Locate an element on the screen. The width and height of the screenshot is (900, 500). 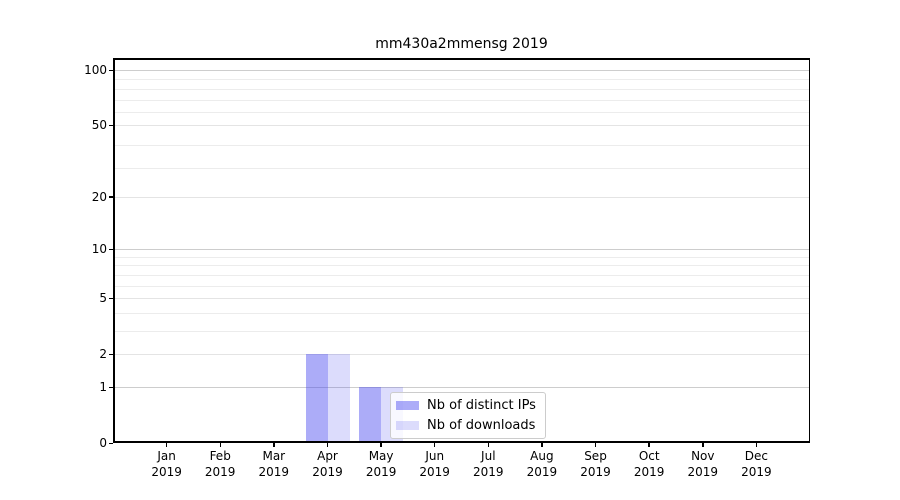
x-tick-label: Nov 2019 is located at coordinates (703, 464).